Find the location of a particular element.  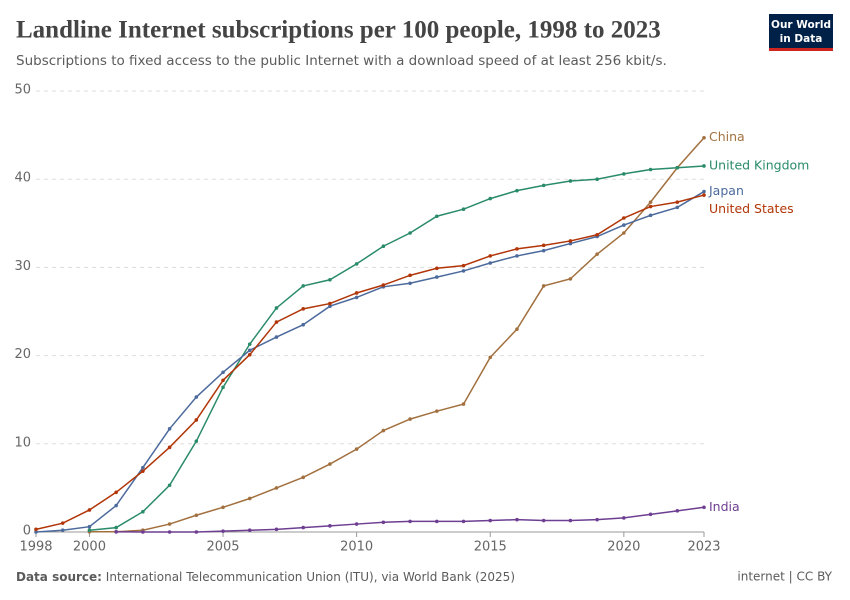

y-tick-label: 50 is located at coordinates (22, 90).